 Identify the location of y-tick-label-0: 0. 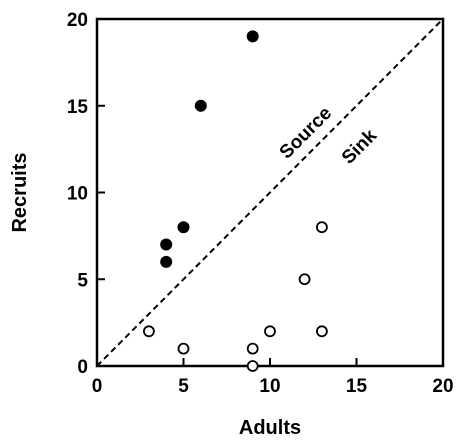
(82, 367).